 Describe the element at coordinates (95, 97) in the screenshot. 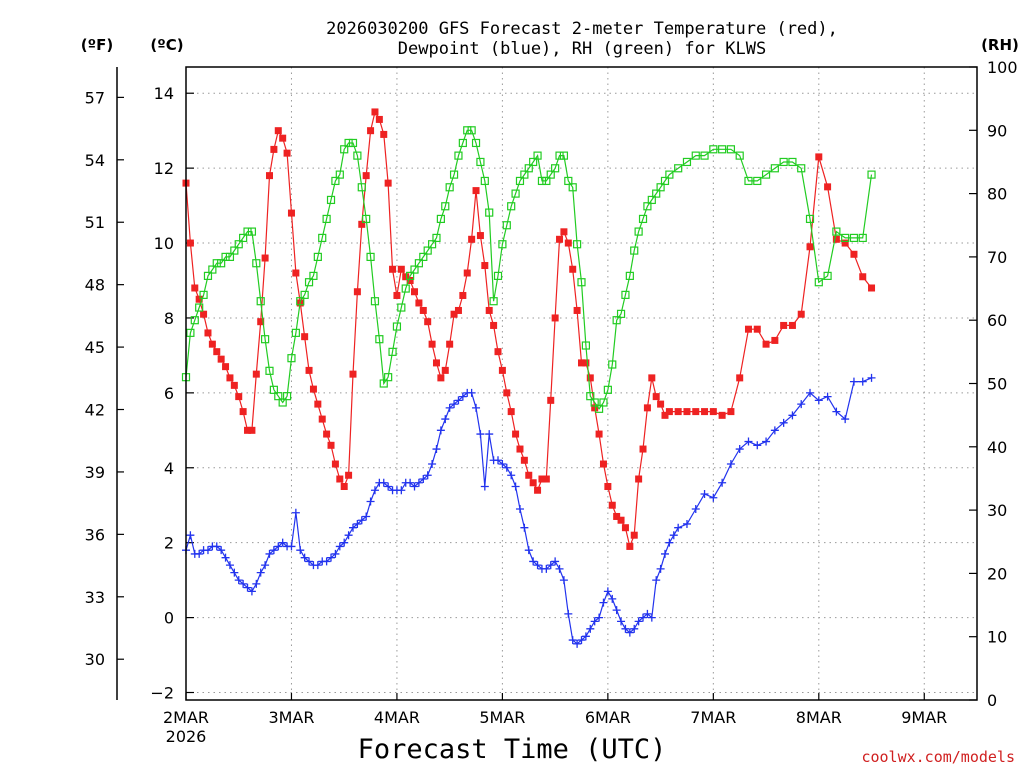

I see `fahrenheit-tick-label: 57` at that location.